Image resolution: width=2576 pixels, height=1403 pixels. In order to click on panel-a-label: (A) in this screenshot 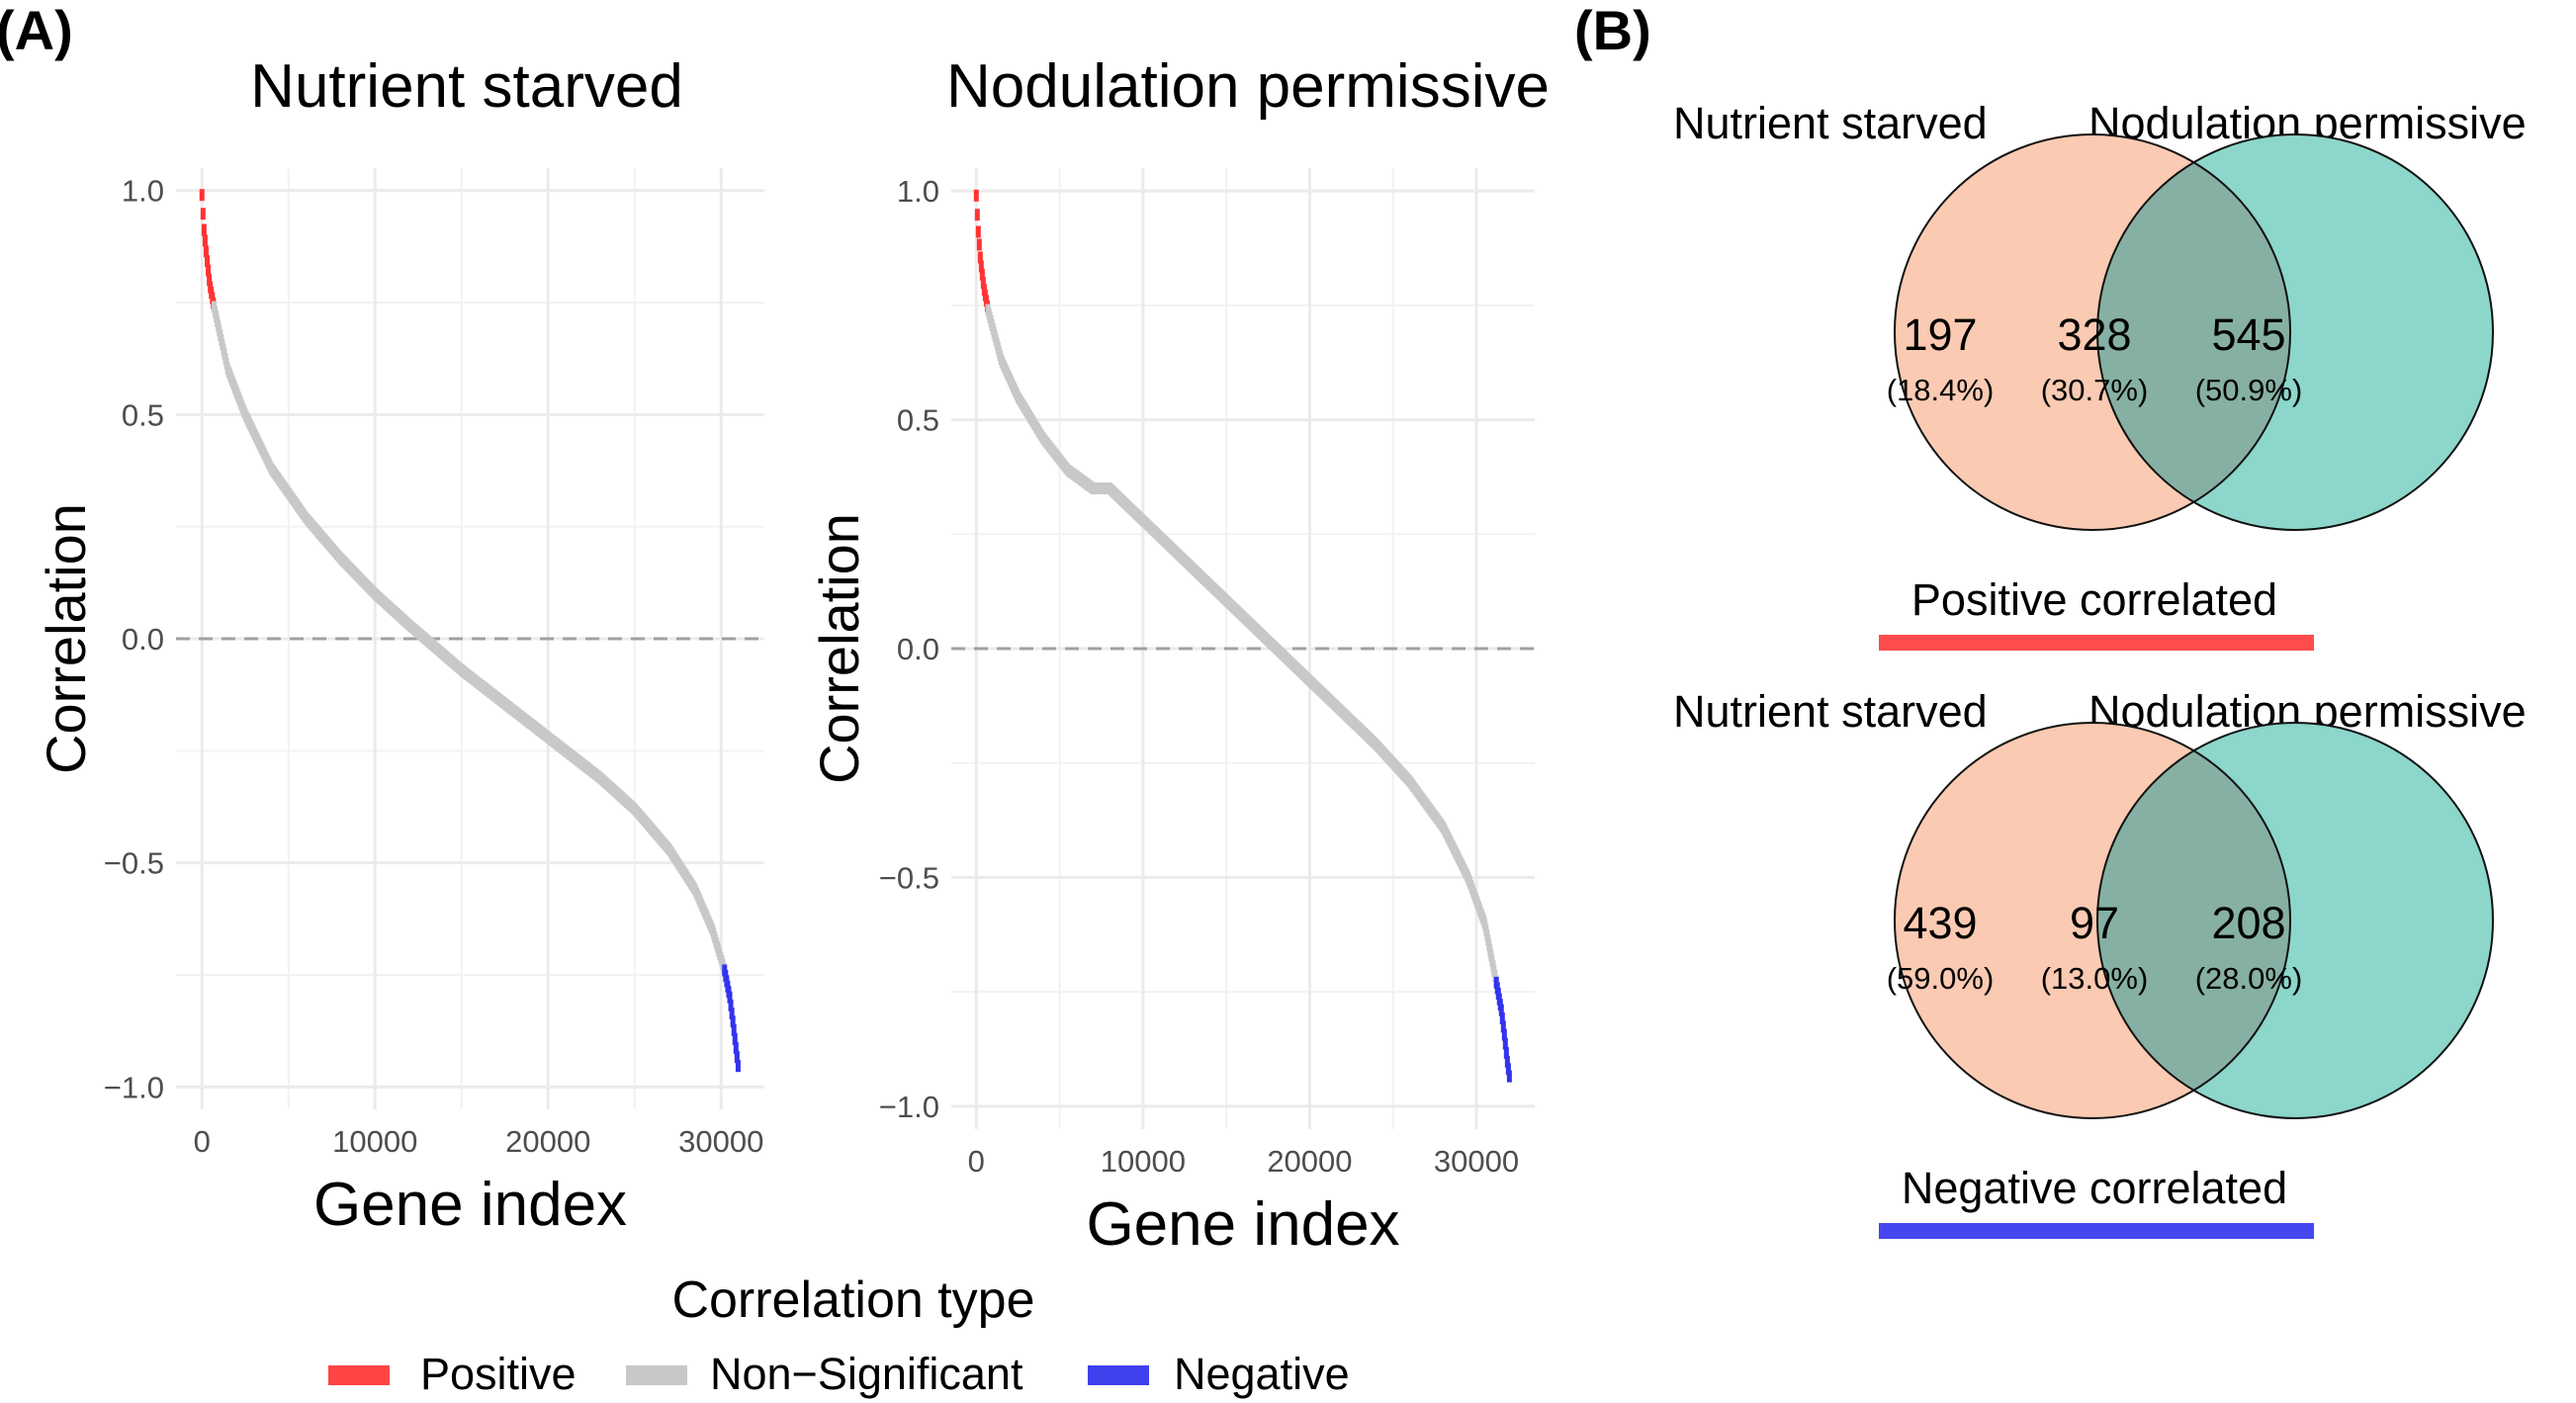, I will do `click(36, 30)`.